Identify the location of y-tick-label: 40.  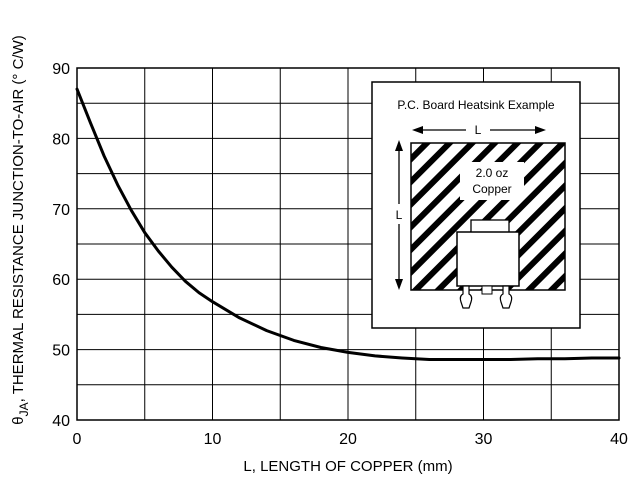
(61, 421).